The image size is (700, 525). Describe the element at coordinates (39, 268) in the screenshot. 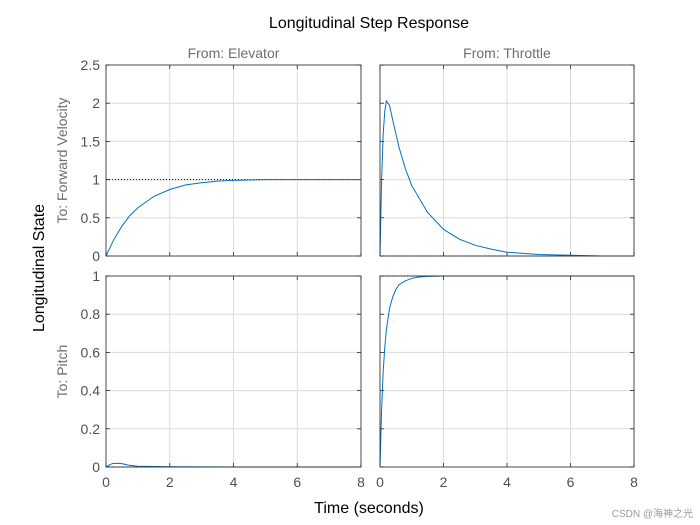

I see `y-axis-label: Longitudinal State` at that location.